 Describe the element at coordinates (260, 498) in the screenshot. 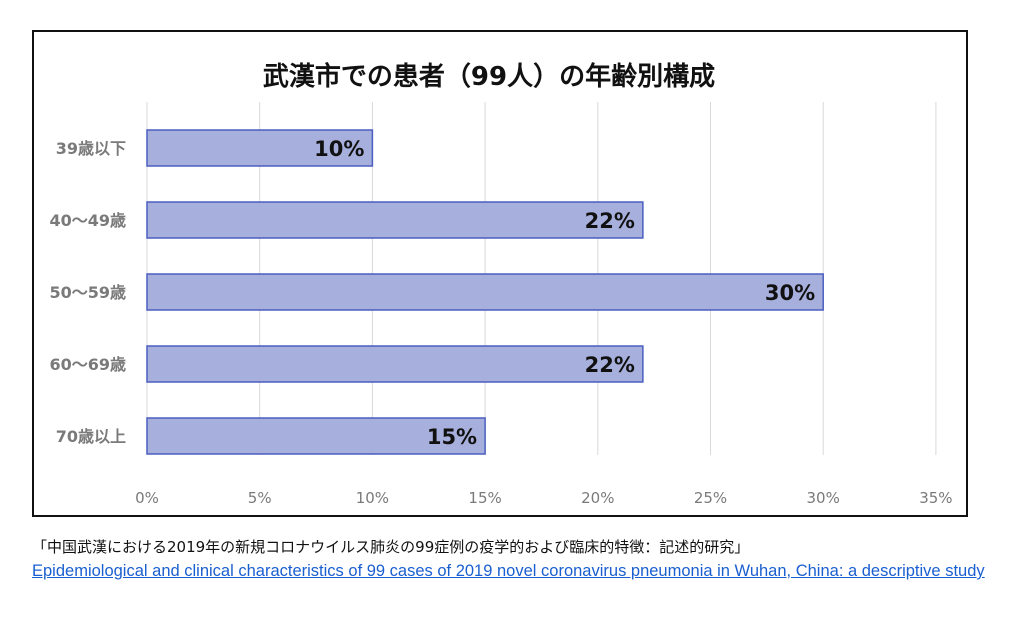

I see `x-tick-label: 5%` at that location.